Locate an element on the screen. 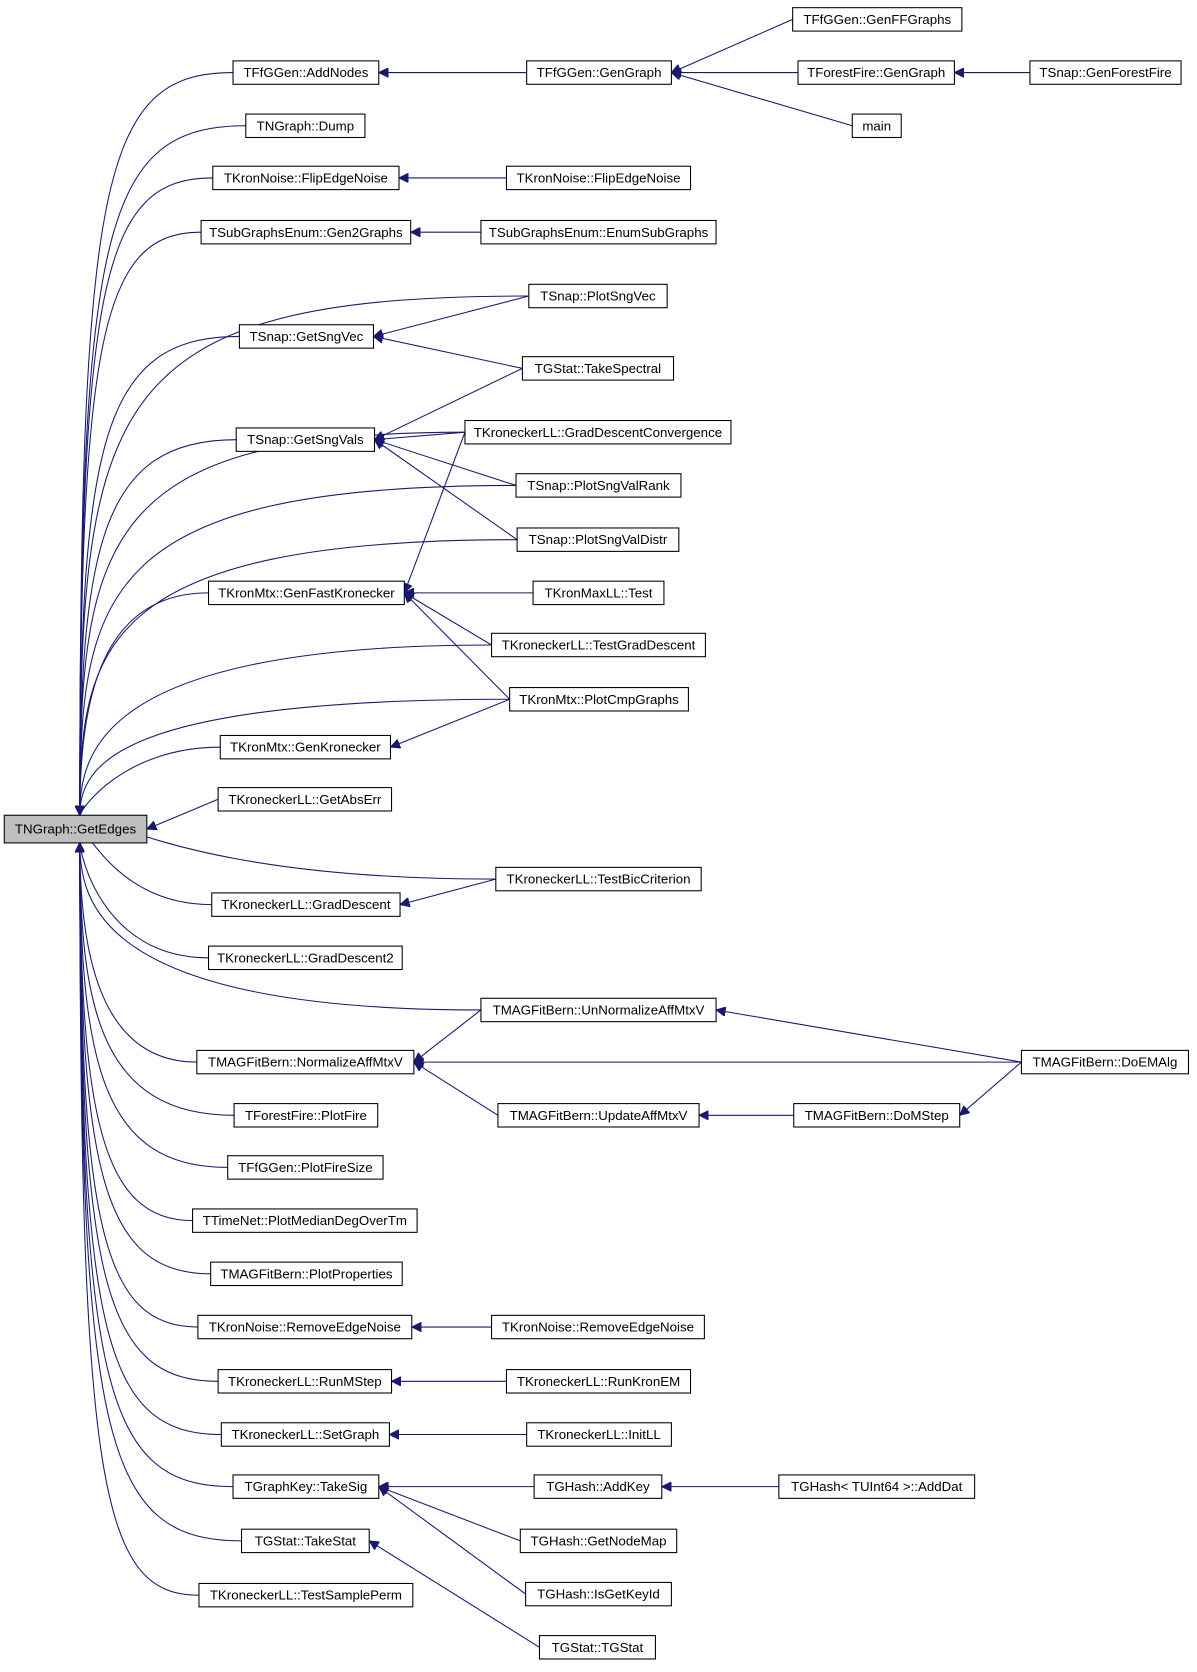 The height and width of the screenshot is (1672, 1197). node-label: TNGraph::GetEdges is located at coordinates (76, 829).